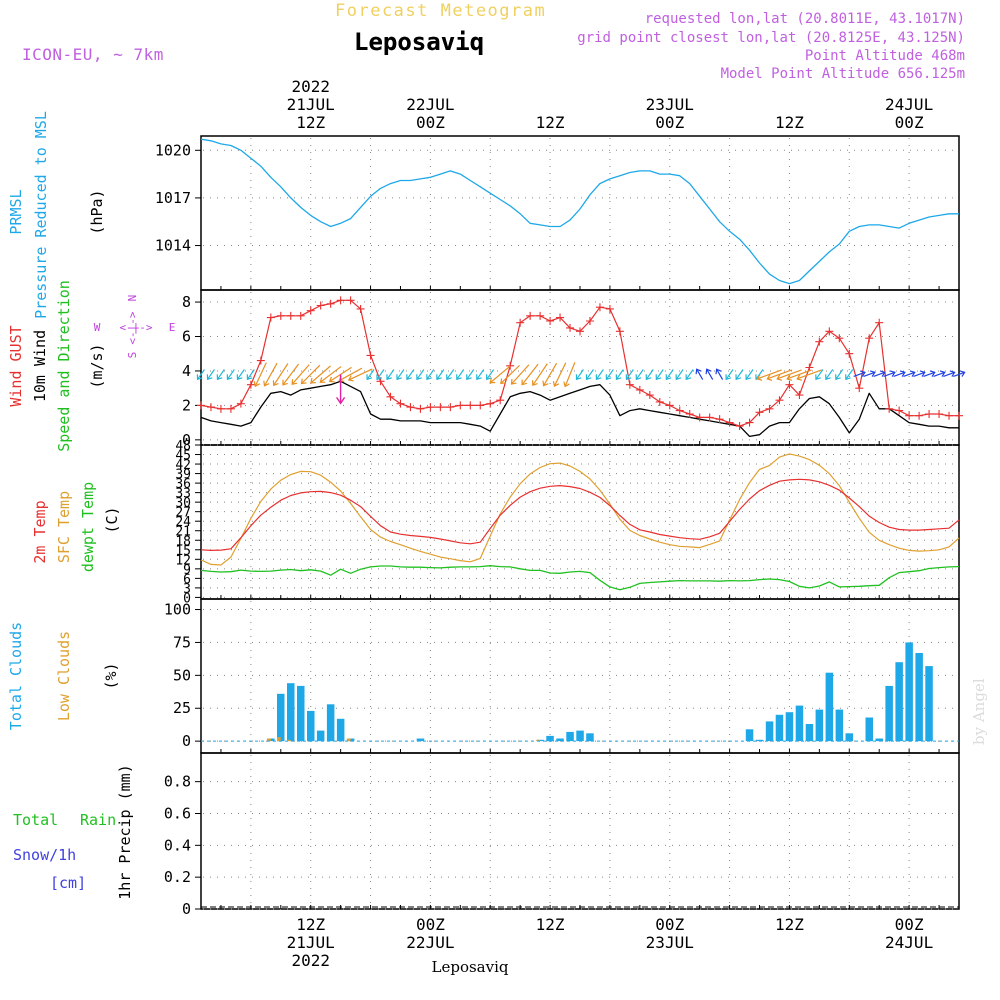 The width and height of the screenshot is (1000, 1000). What do you see at coordinates (670, 942) in the screenshot?
I see `bottom-date-label: 23JUL` at bounding box center [670, 942].